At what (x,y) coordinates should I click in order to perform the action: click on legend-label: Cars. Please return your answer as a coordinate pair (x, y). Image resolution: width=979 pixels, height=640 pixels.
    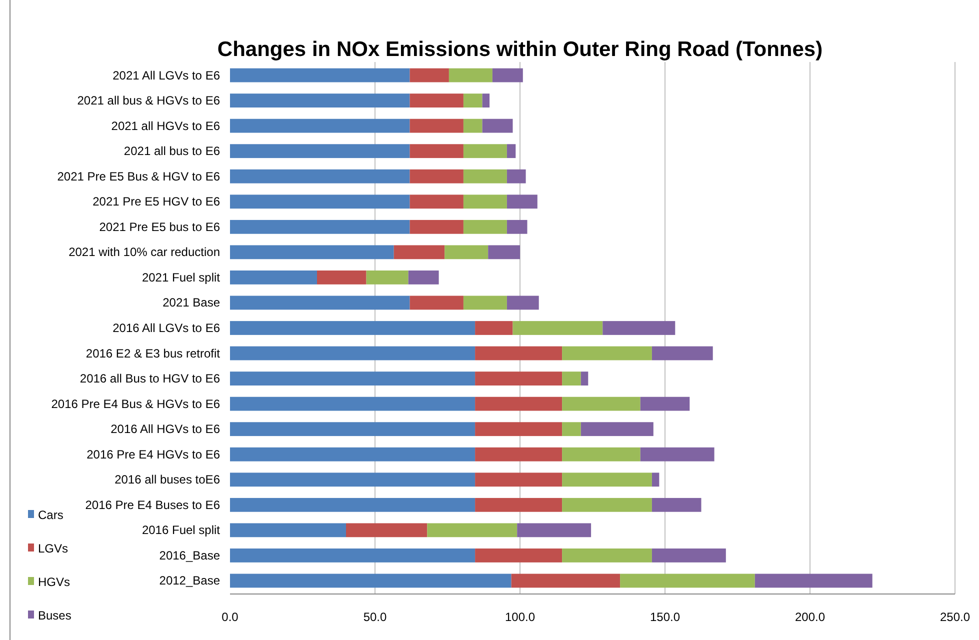
    Looking at the image, I should click on (51, 515).